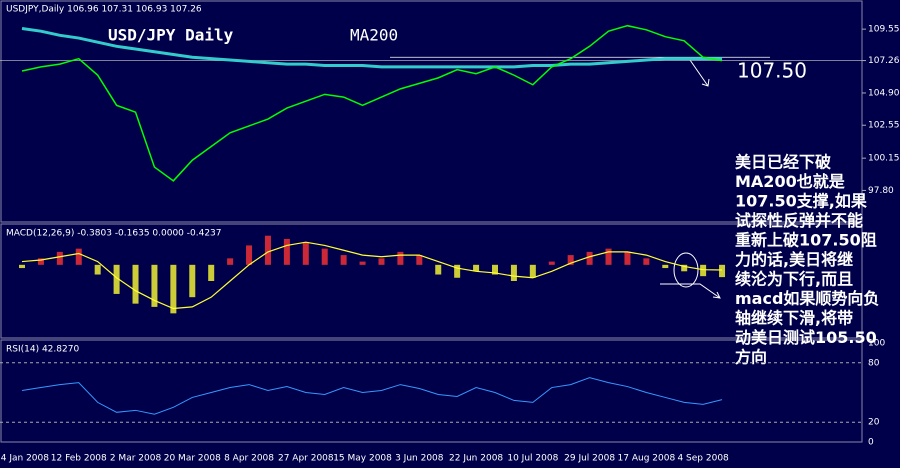 The image size is (900, 468). Describe the element at coordinates (192, 459) in the screenshot. I see `x-tick-label: 20 Mar 2008` at that location.